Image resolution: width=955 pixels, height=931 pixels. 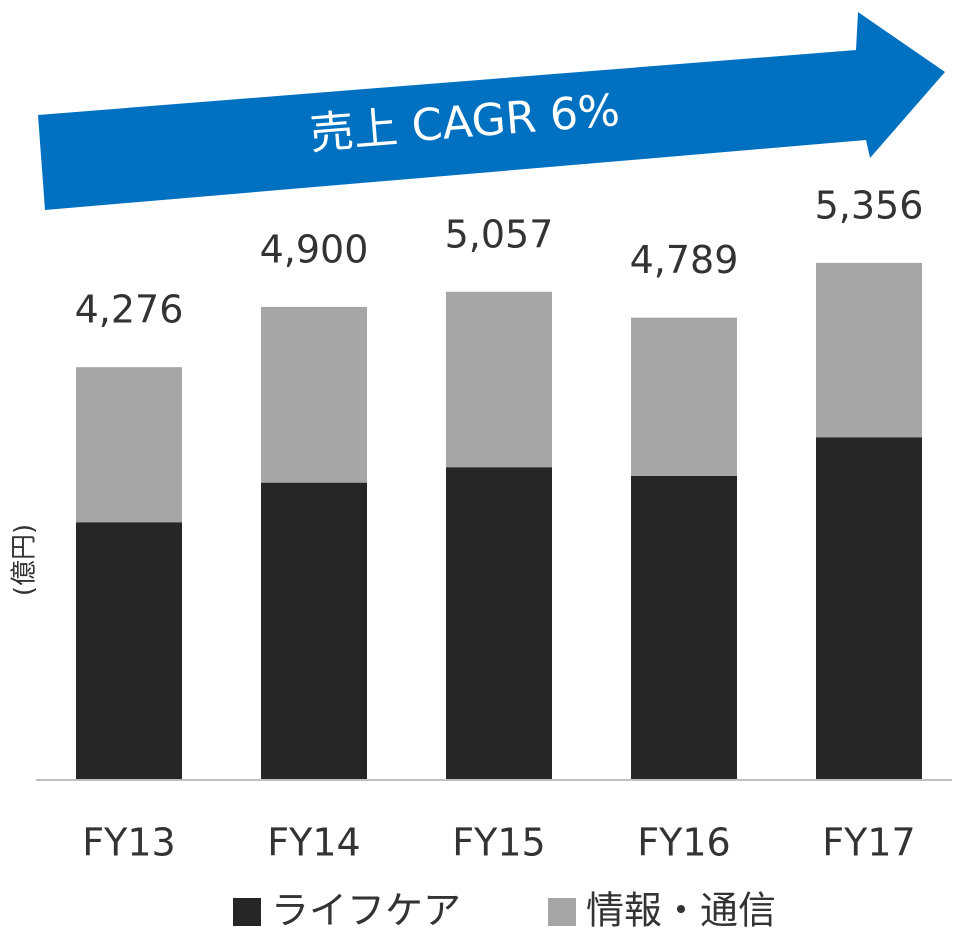 What do you see at coordinates (681, 910) in the screenshot?
I see `legend-label: 情報・通信` at bounding box center [681, 910].